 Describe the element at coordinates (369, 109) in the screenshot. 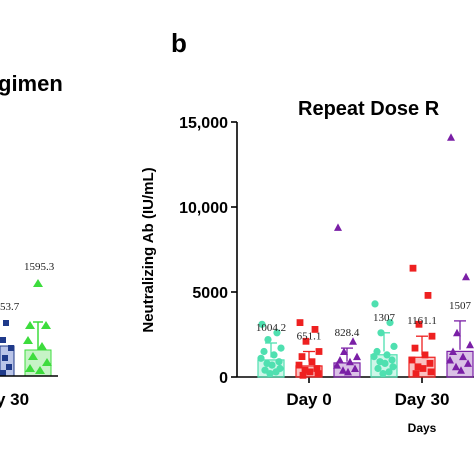

I see `chart-title: Repeat Dose R` at that location.